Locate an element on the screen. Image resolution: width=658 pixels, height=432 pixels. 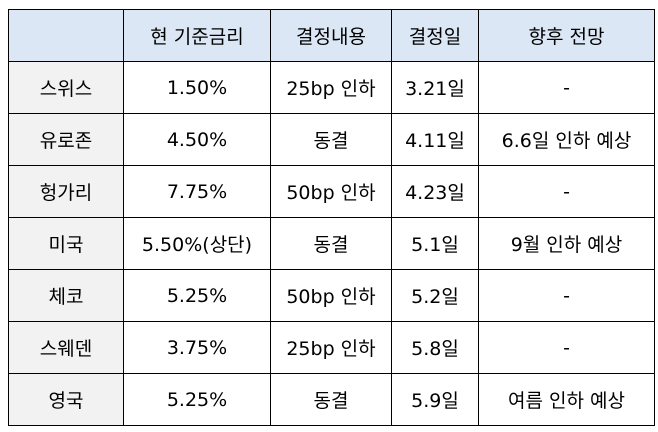
country-cell: 스위스 is located at coordinates (66, 87).